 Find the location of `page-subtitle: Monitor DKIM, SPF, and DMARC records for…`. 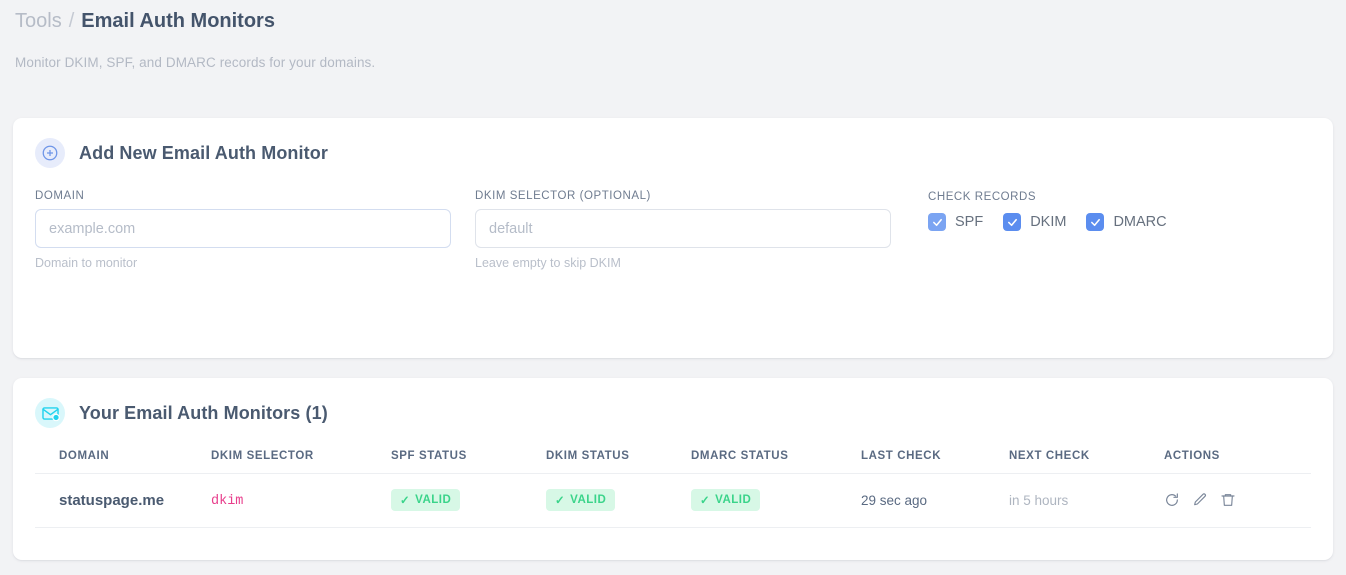

page-subtitle: Monitor DKIM, SPF, and DMARC records for… is located at coordinates (195, 62).